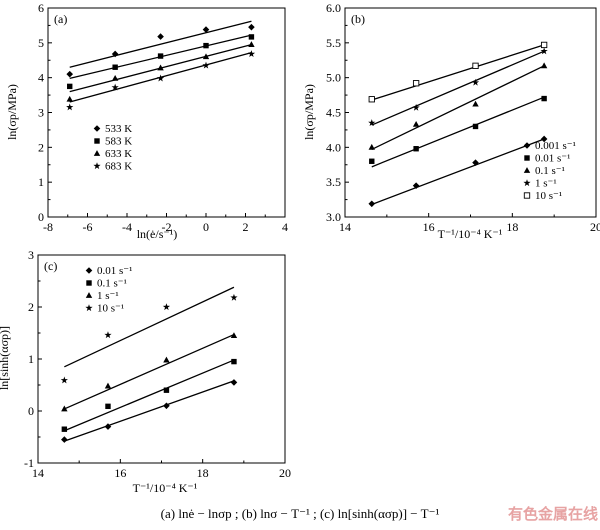  What do you see at coordinates (41, 78) in the screenshot?
I see `y-tick-label: 4` at bounding box center [41, 78].